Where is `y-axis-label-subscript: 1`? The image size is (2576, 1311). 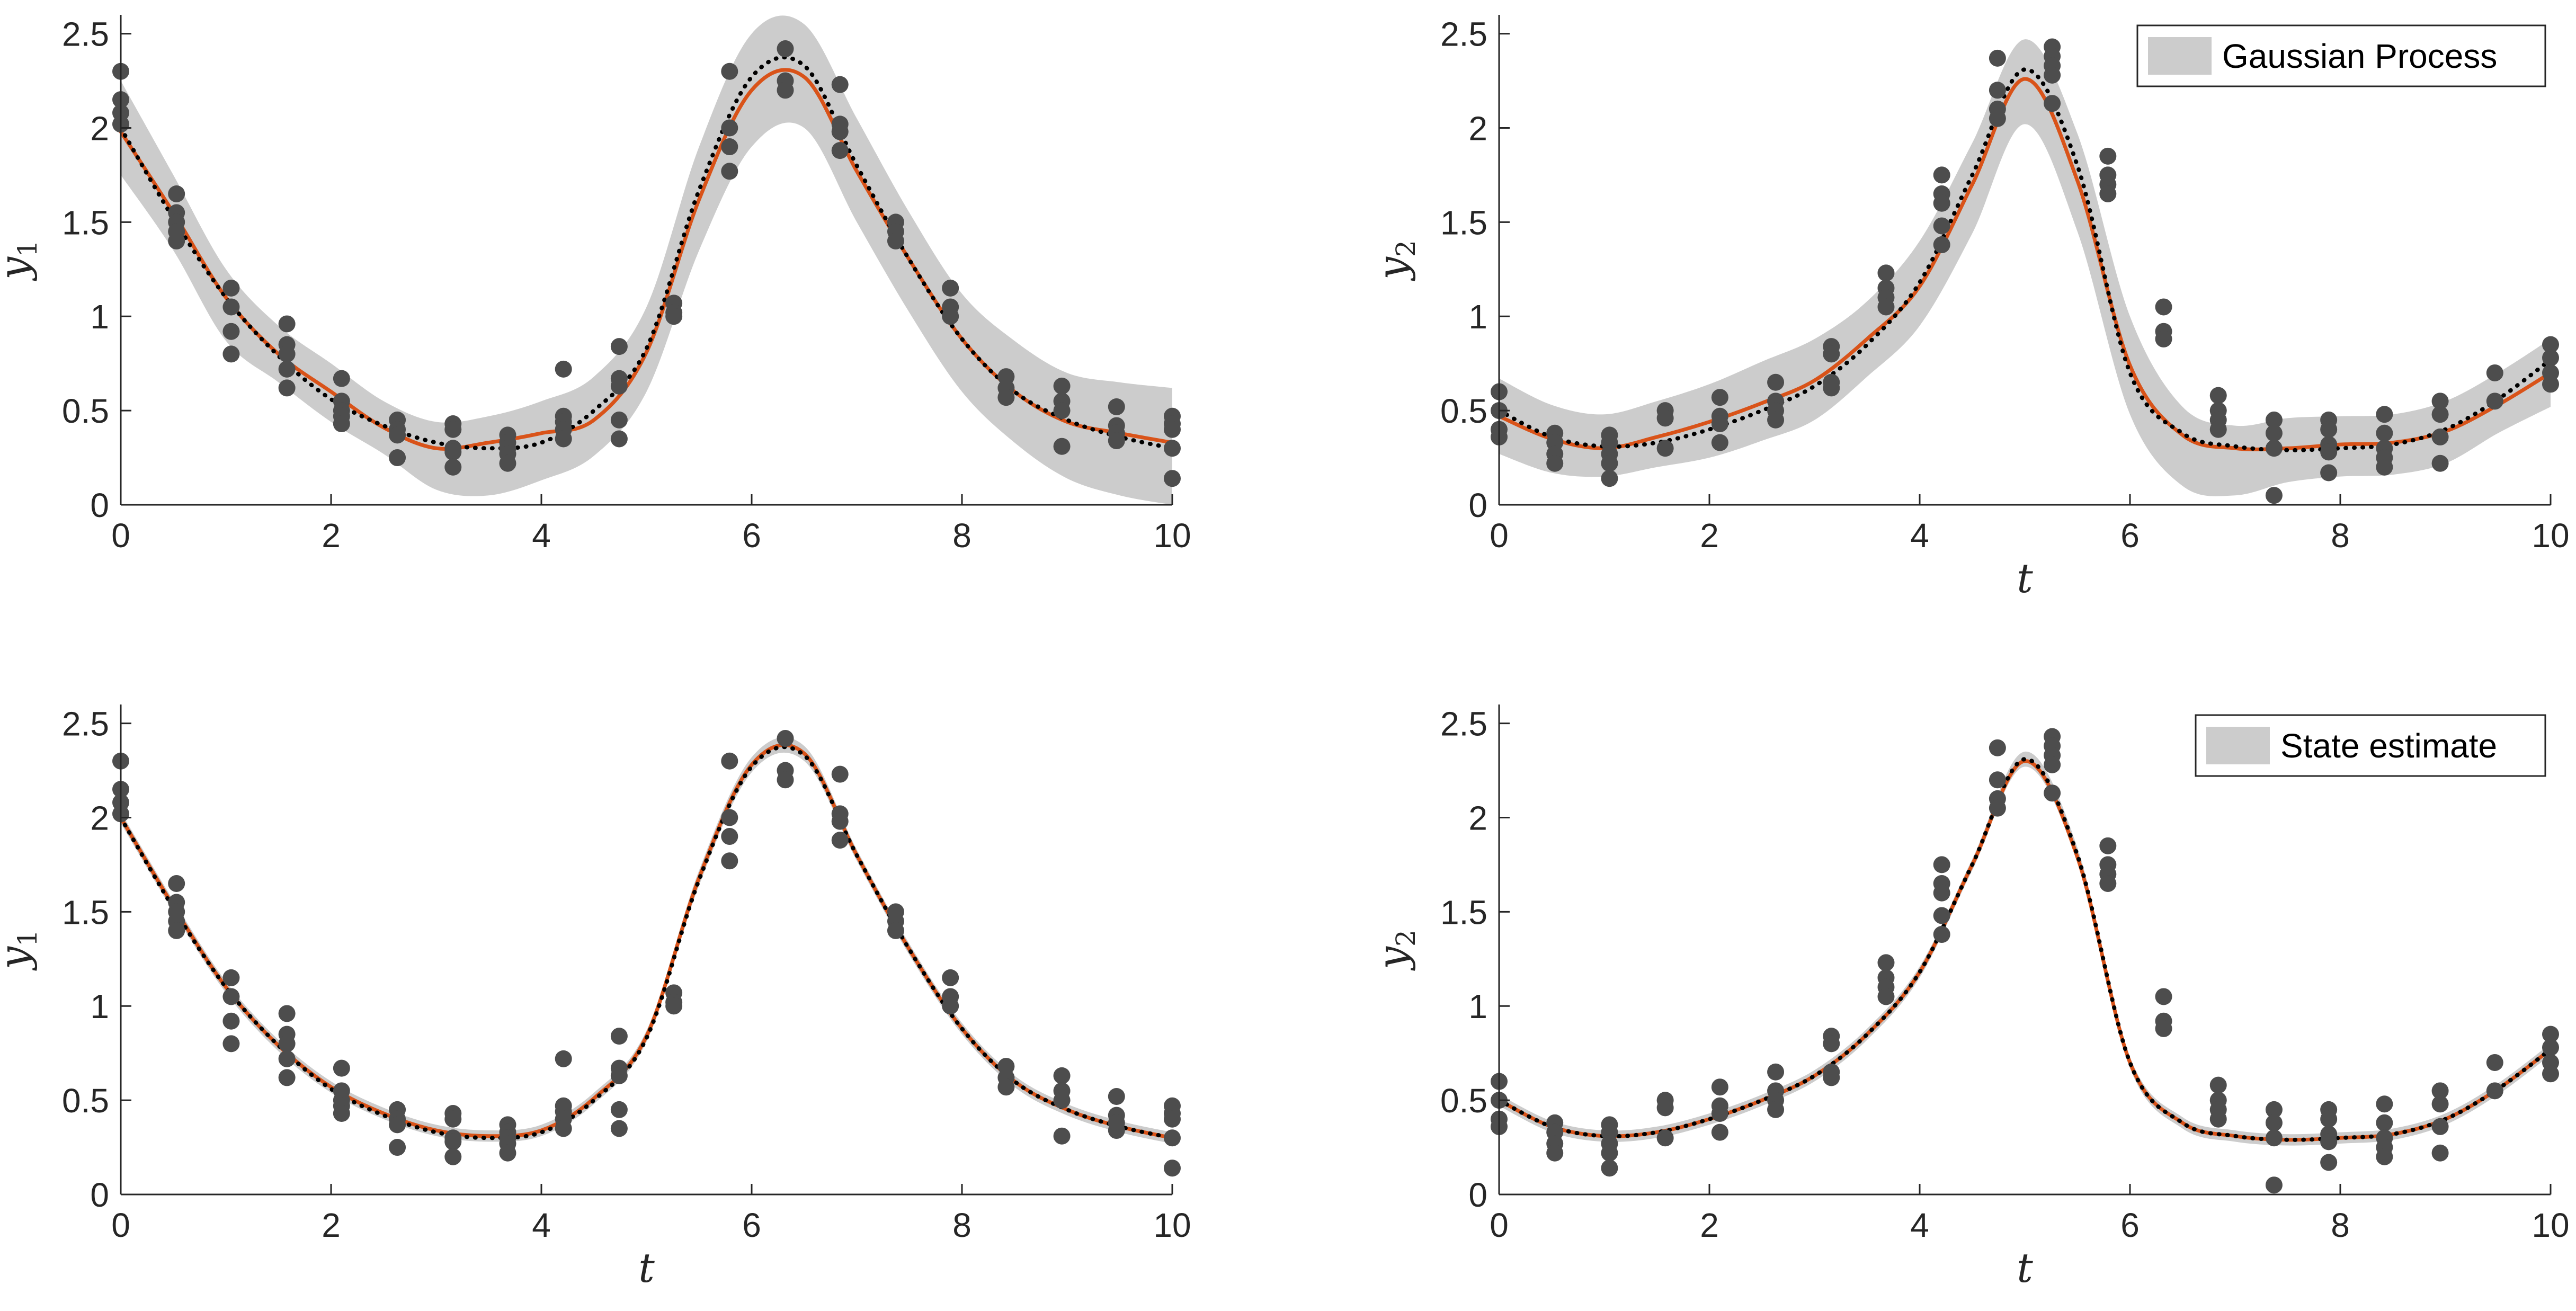 y-axis-label-subscript: 1 is located at coordinates (28, 938).